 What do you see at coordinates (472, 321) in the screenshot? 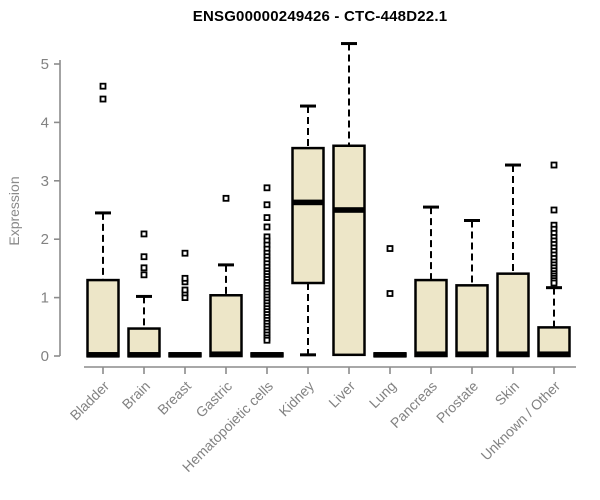
I see `box-prostate` at bounding box center [472, 321].